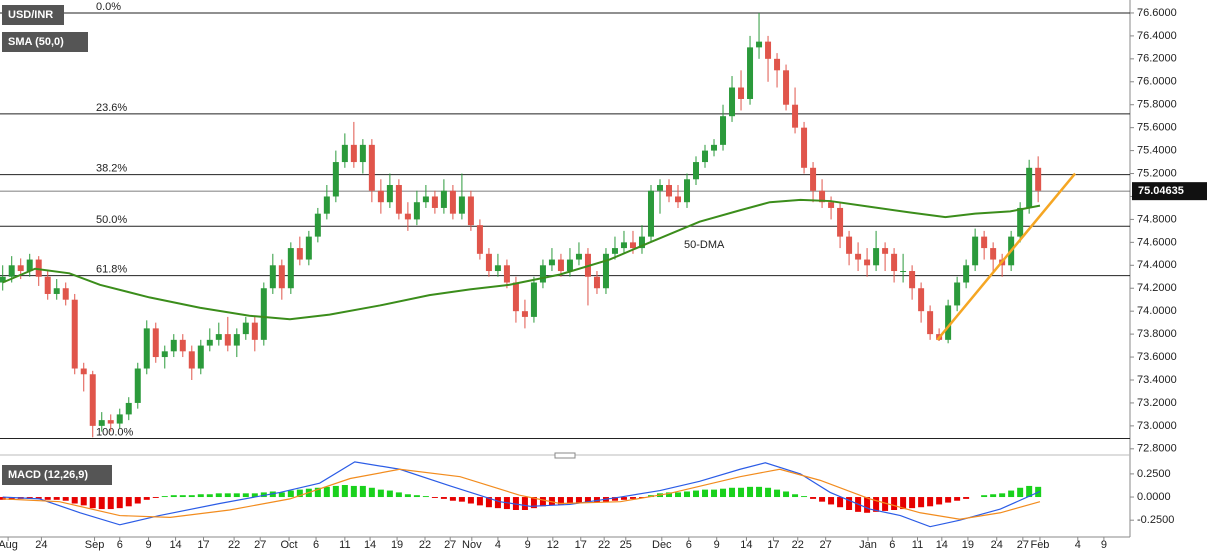 The width and height of the screenshot is (1207, 555). Describe the element at coordinates (826, 545) in the screenshot. I see `x-tick-label: 27` at that location.